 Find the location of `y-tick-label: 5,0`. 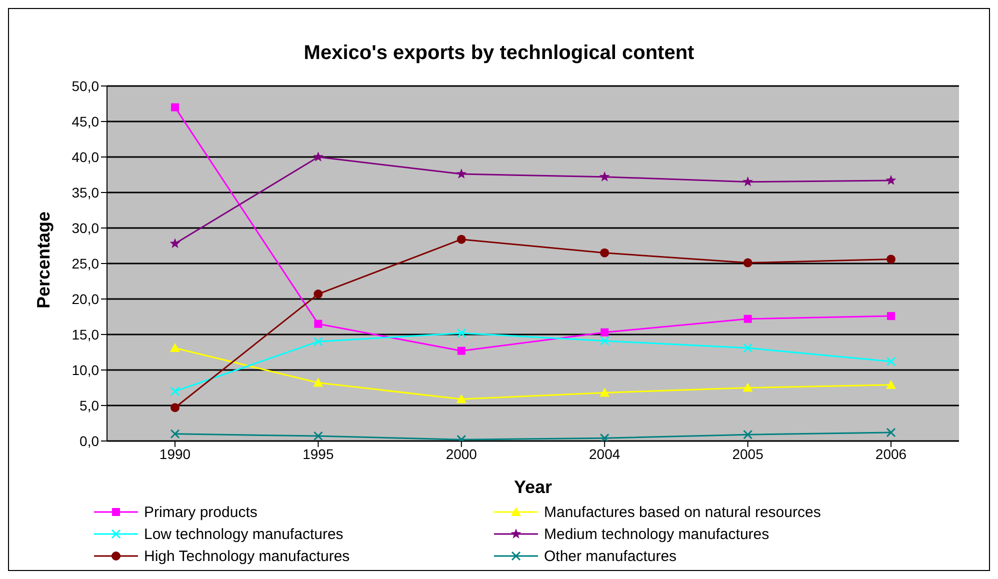

y-tick-label: 5,0 is located at coordinates (90, 405).